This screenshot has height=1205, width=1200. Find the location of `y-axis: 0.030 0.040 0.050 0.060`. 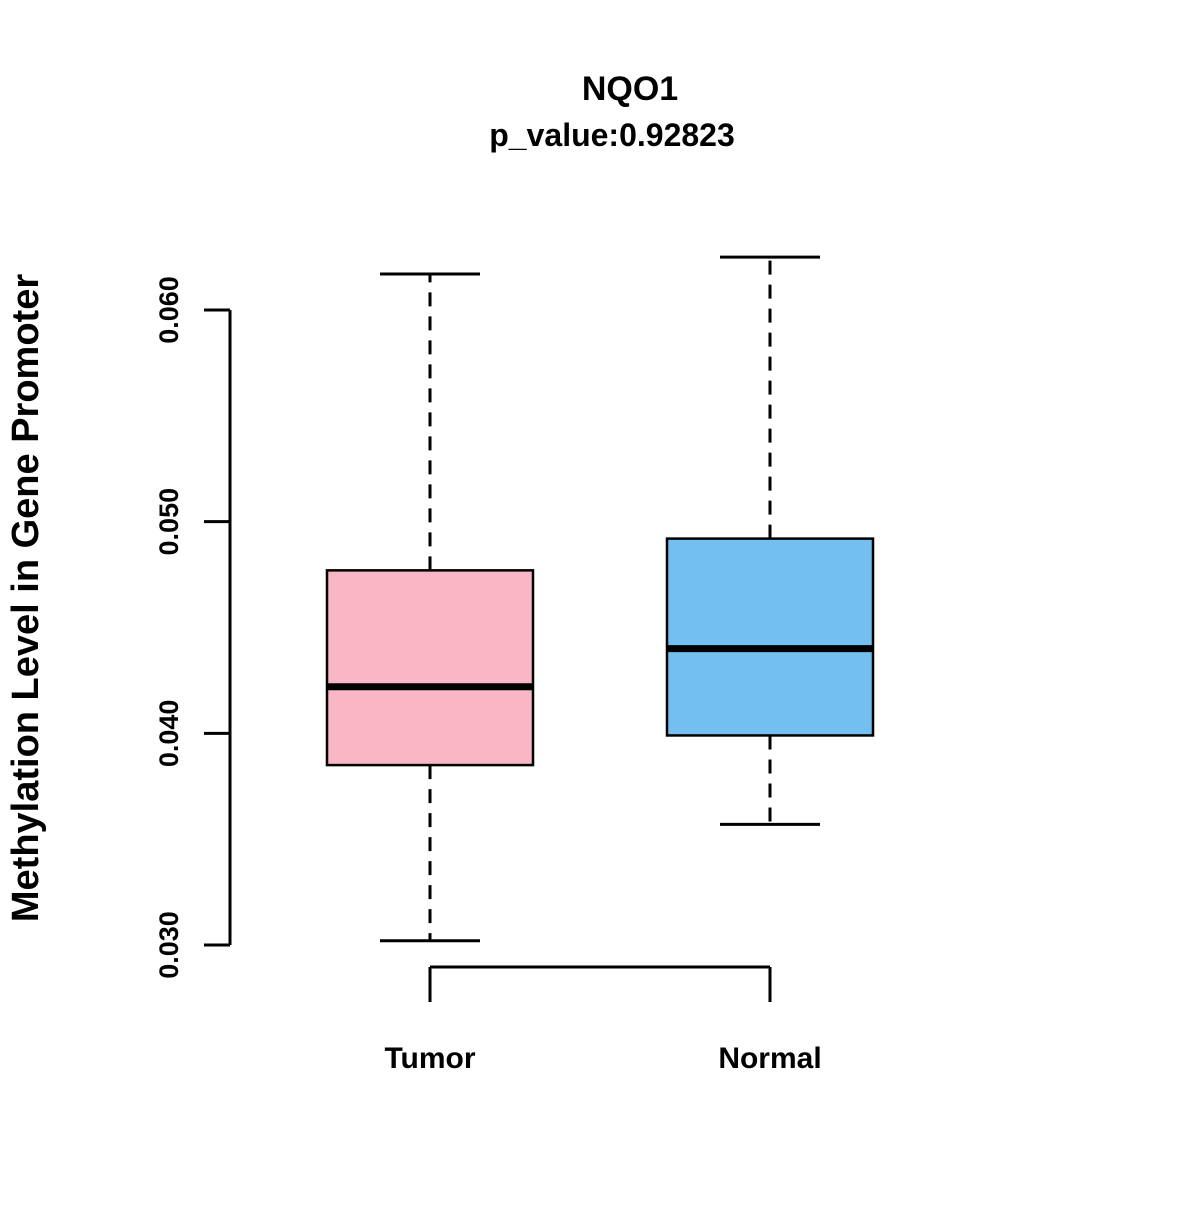

y-axis: 0.030 0.040 0.050 0.060 is located at coordinates (193, 627).